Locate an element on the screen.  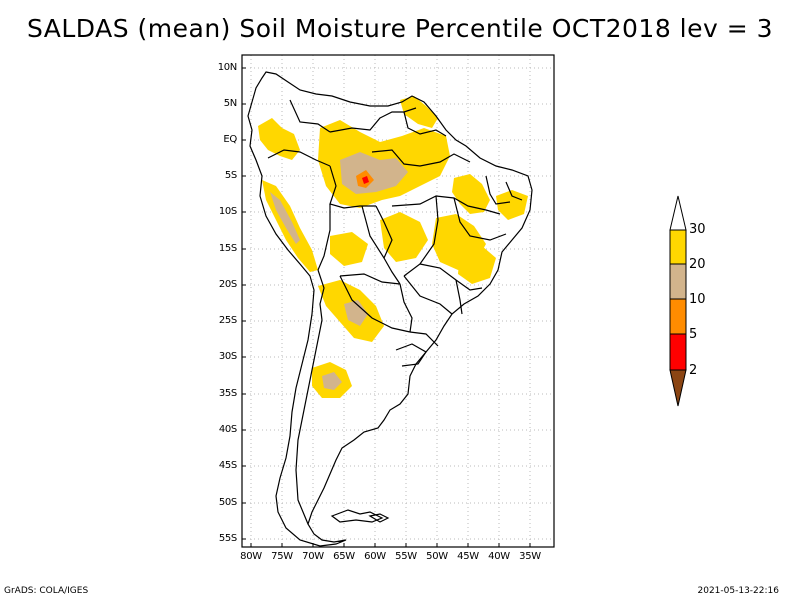
lat-label: 20S is located at coordinates (227, 284).